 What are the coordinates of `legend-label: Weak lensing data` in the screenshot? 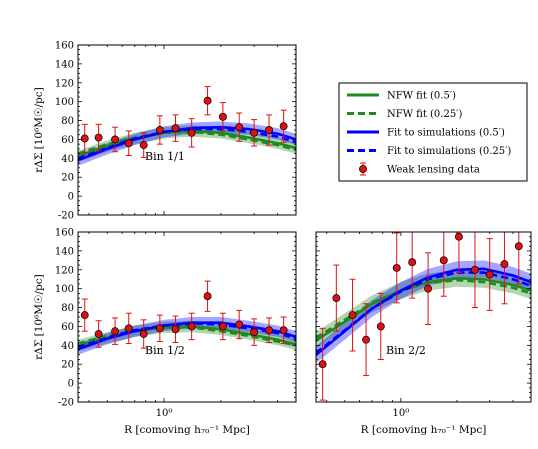 It's located at (433, 170).